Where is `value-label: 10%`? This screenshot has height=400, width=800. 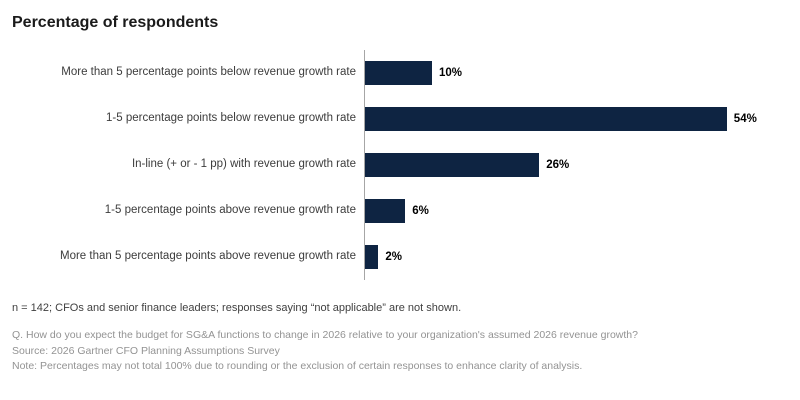 value-label: 10% is located at coordinates (451, 73).